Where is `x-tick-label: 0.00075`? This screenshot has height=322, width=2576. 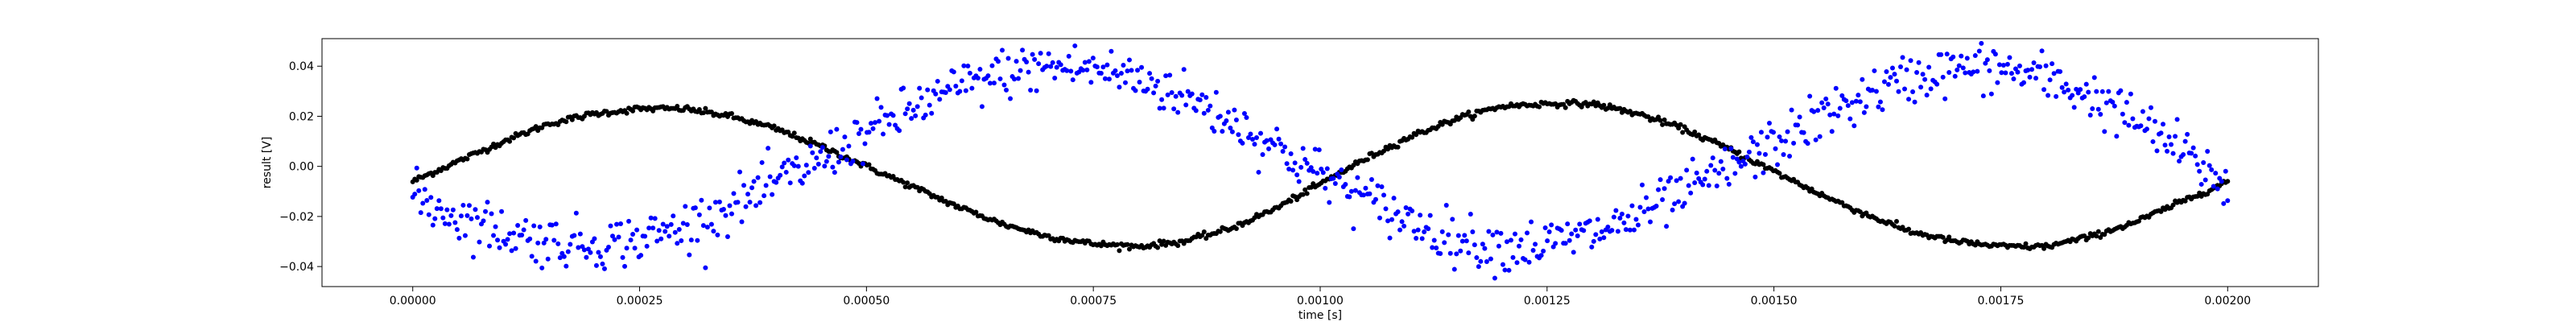
x-tick-label: 0.00075 is located at coordinates (1093, 301).